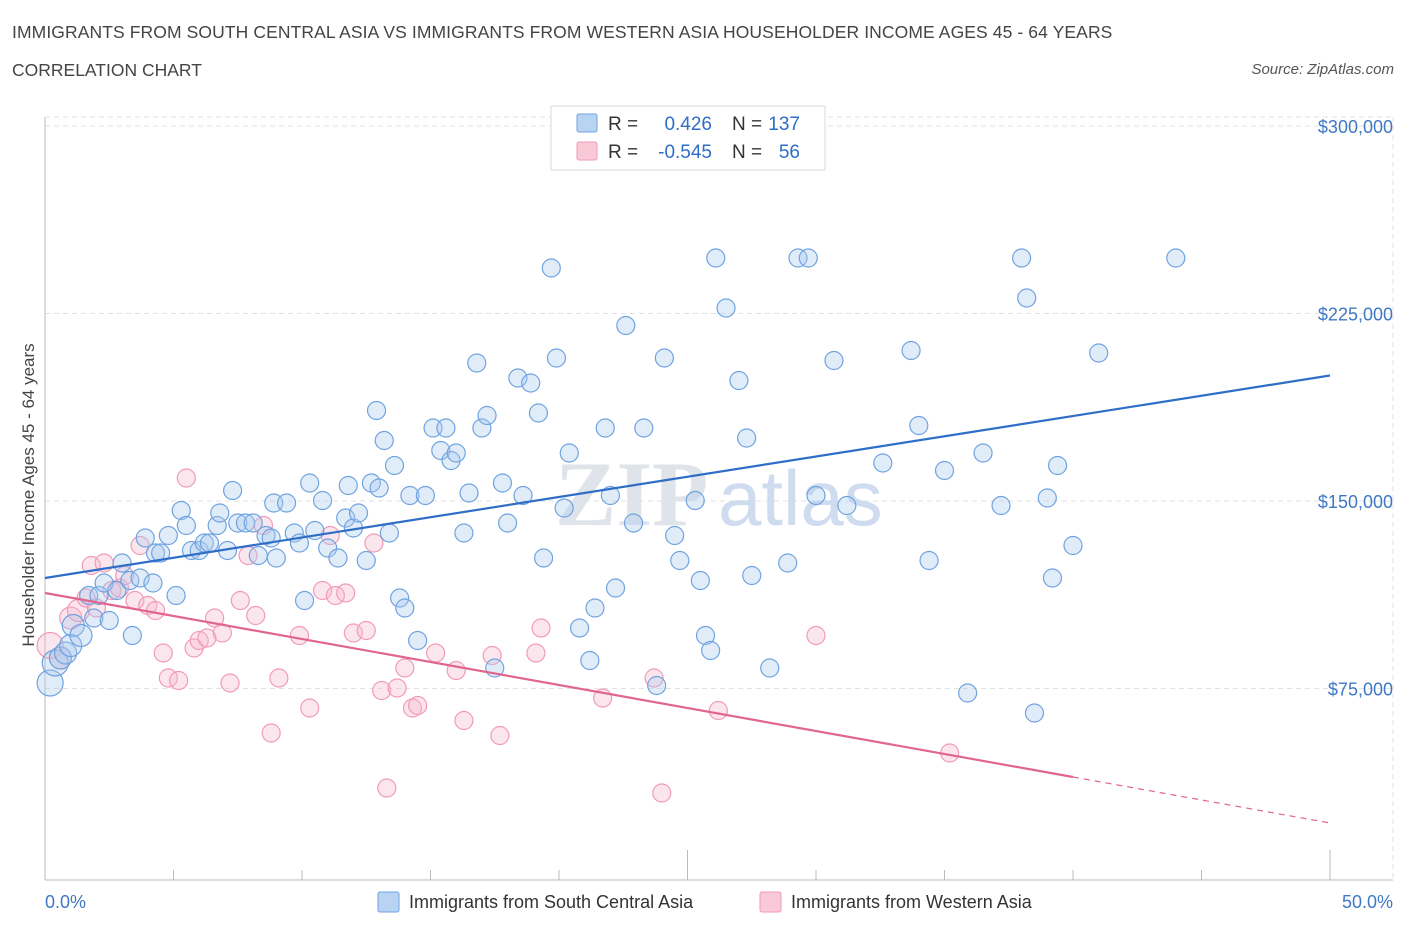  What do you see at coordinates (587, 151) in the screenshot?
I see `legend-swatch-pink` at bounding box center [587, 151].